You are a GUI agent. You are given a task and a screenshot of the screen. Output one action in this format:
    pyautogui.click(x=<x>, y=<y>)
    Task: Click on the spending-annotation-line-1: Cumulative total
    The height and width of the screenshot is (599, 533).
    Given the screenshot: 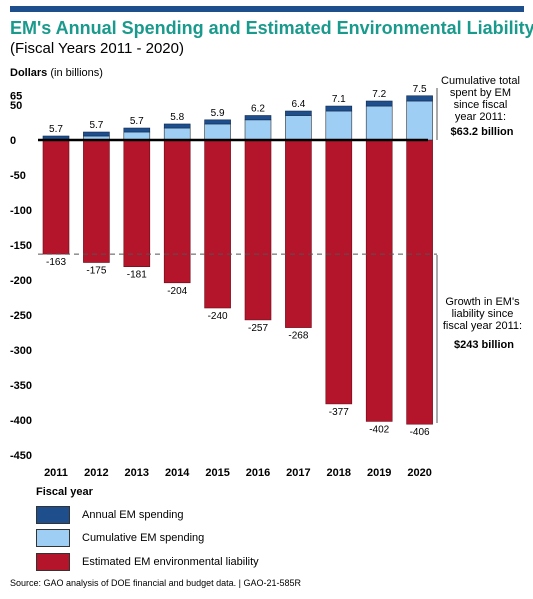 What is the action you would take?
    pyautogui.click(x=480, y=81)
    